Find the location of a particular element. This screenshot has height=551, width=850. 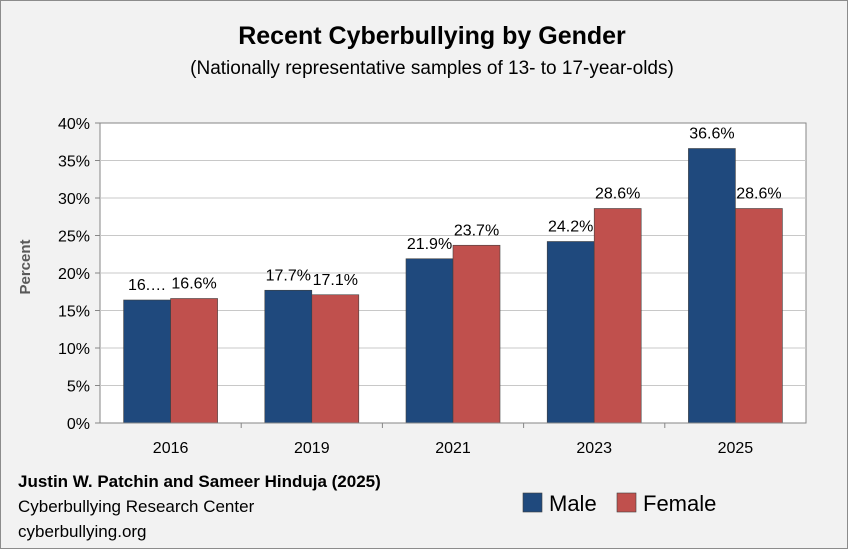

y-tick-label: 20% is located at coordinates (74, 274).